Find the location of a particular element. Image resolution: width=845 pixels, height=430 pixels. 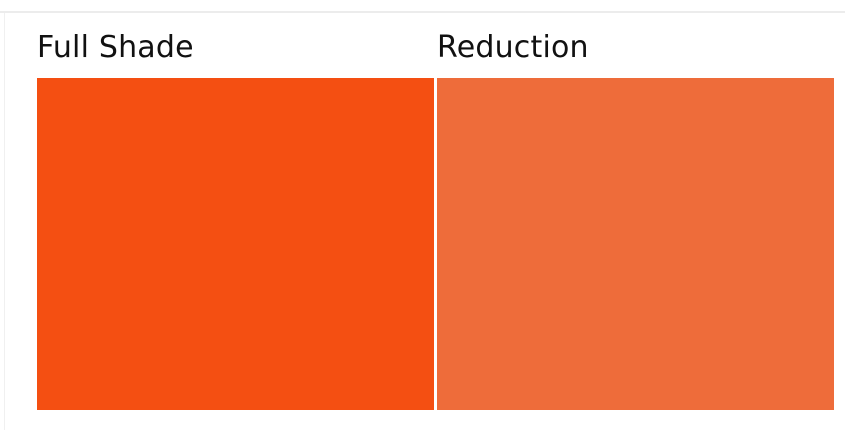

left-border is located at coordinates (4, 221).